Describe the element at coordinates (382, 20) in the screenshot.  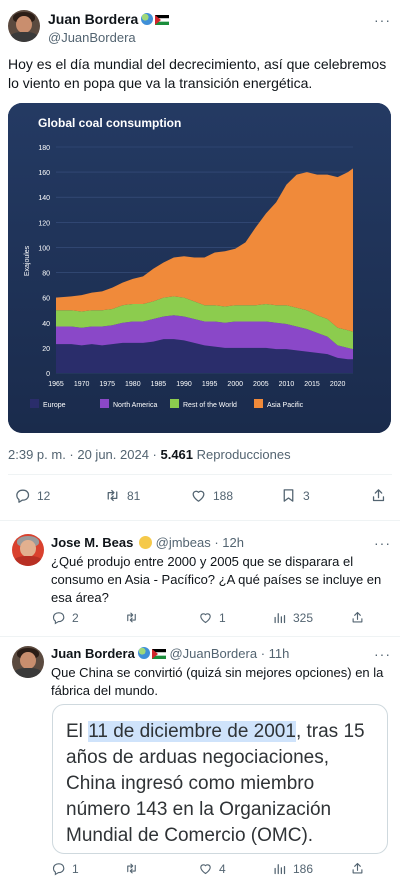
I see `more-options-button: ···` at that location.